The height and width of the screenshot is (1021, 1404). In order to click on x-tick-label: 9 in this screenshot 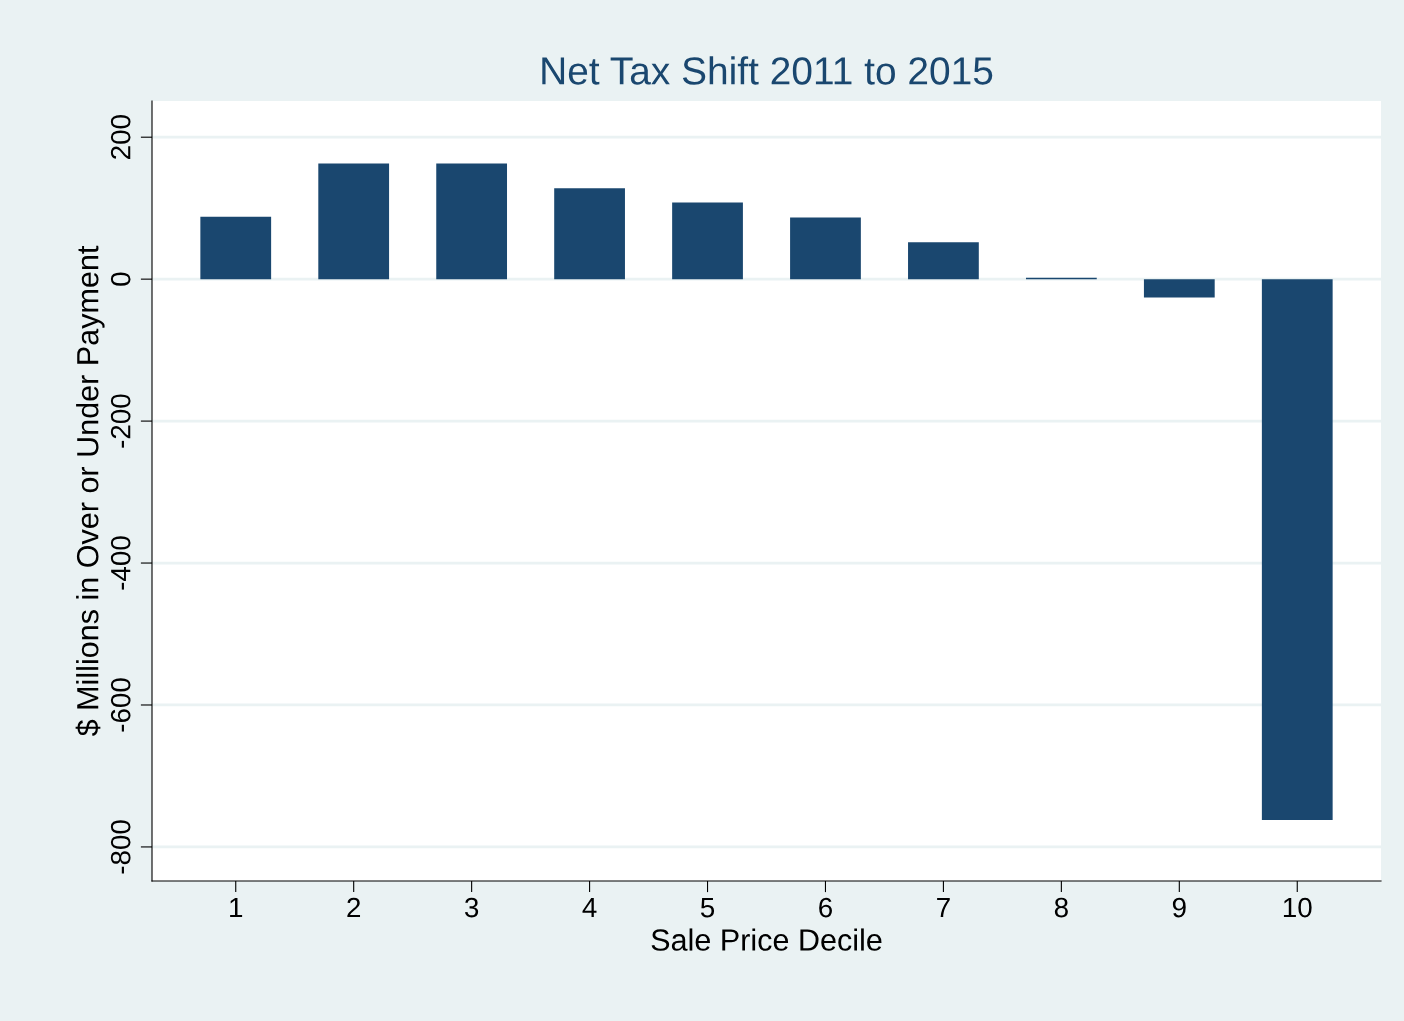, I will do `click(1179, 907)`.